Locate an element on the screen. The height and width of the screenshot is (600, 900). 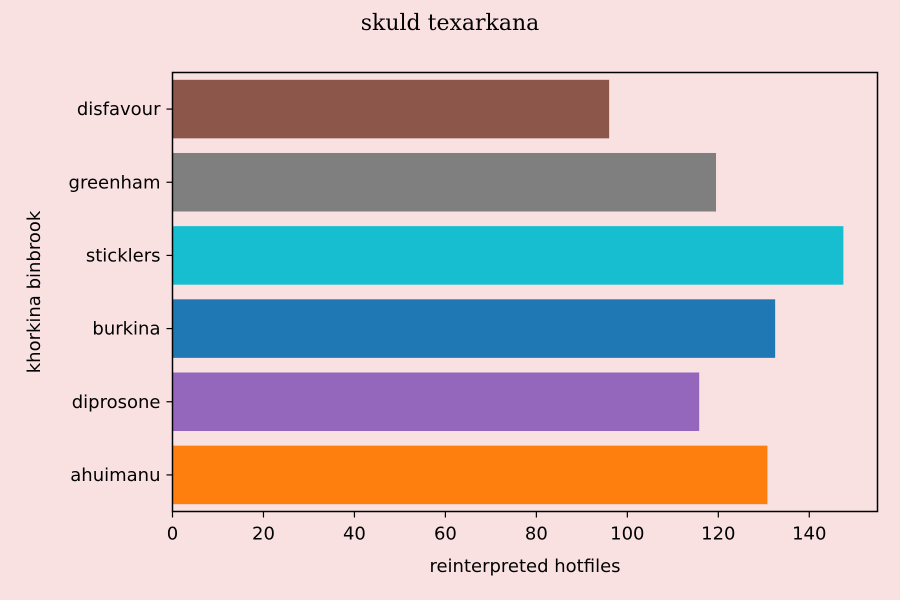
chart-title: skuld texarkana is located at coordinates (450, 23).